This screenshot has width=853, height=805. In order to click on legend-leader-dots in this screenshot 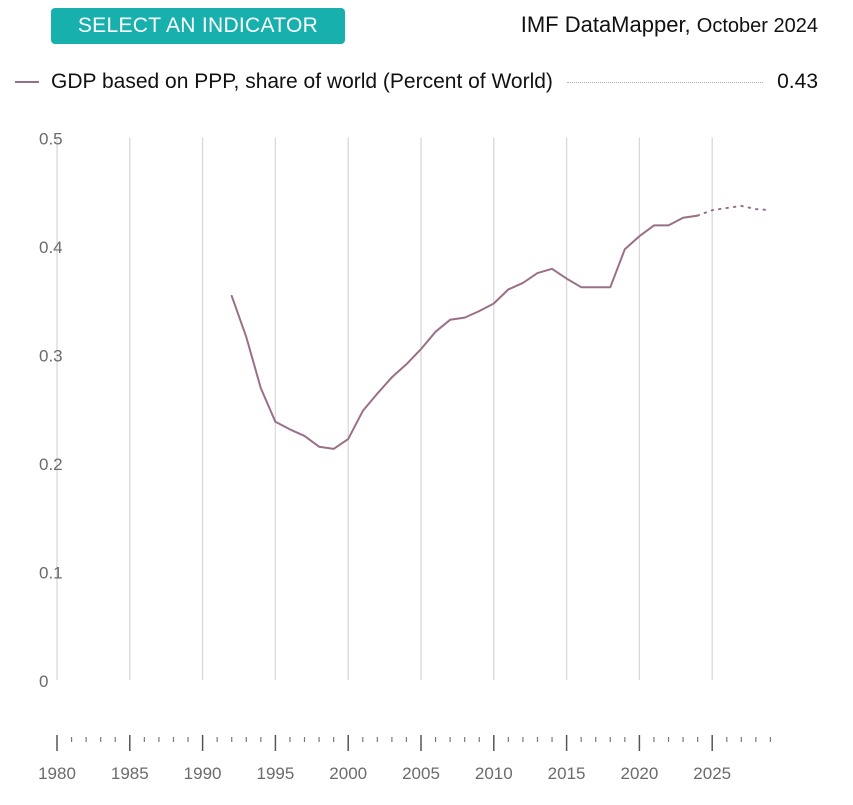, I will do `click(665, 82)`.